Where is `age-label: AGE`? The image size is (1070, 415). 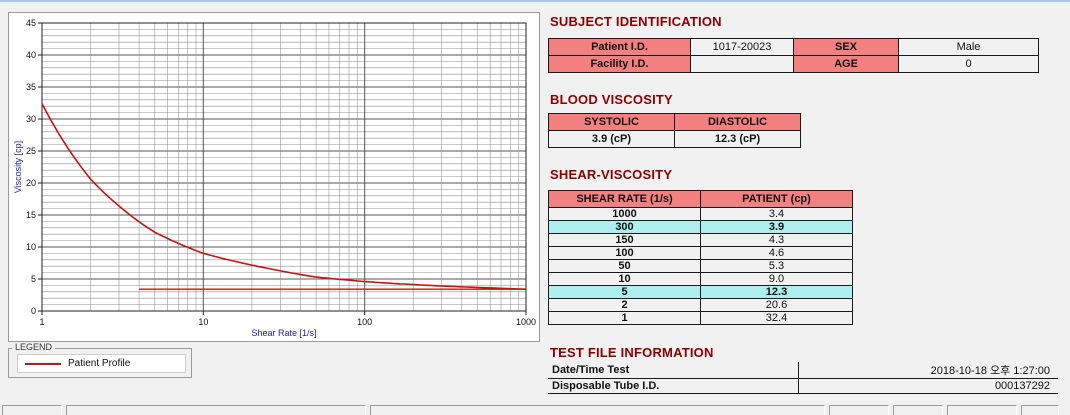
age-label: AGE is located at coordinates (846, 64).